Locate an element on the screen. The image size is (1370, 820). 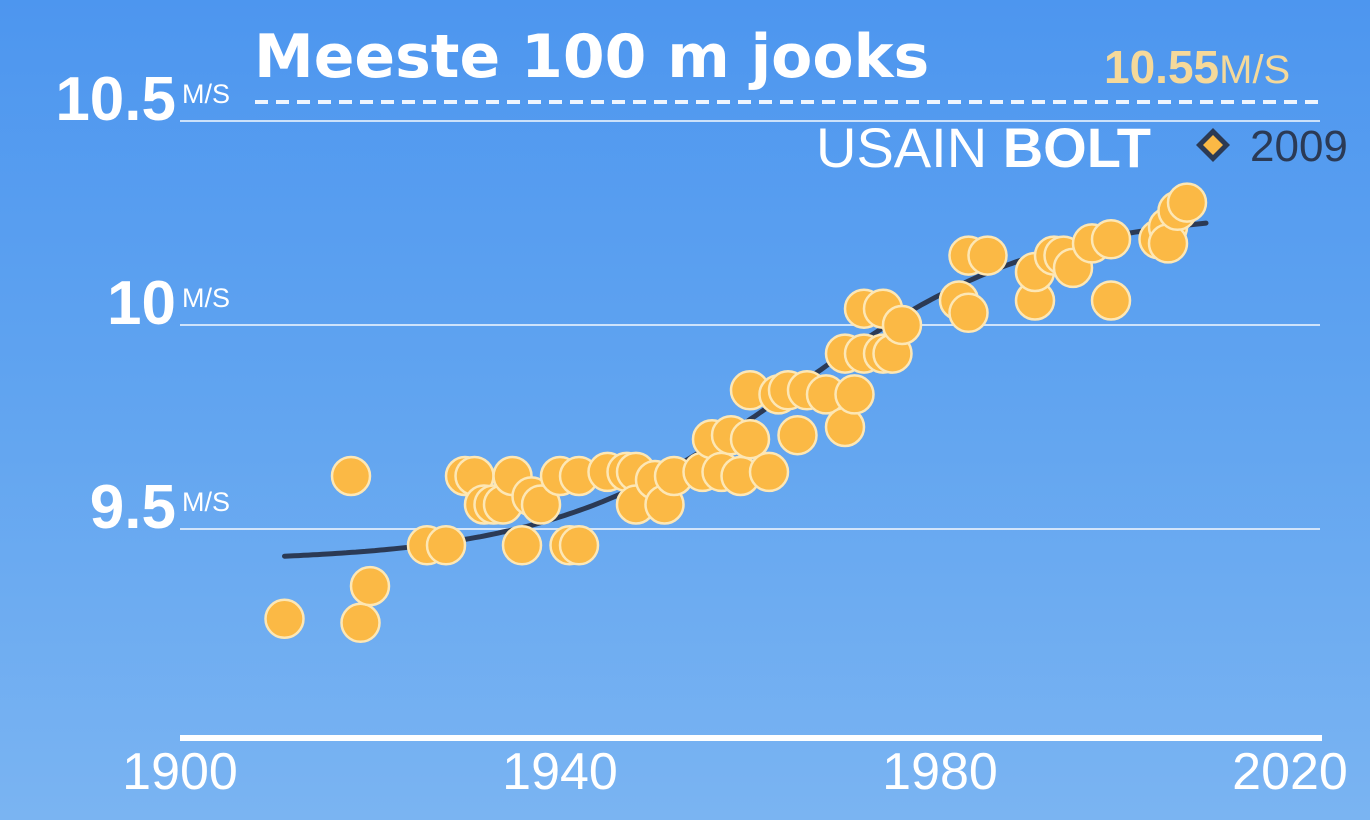
y-tick-label: 10.5 is located at coordinates (115, 99).